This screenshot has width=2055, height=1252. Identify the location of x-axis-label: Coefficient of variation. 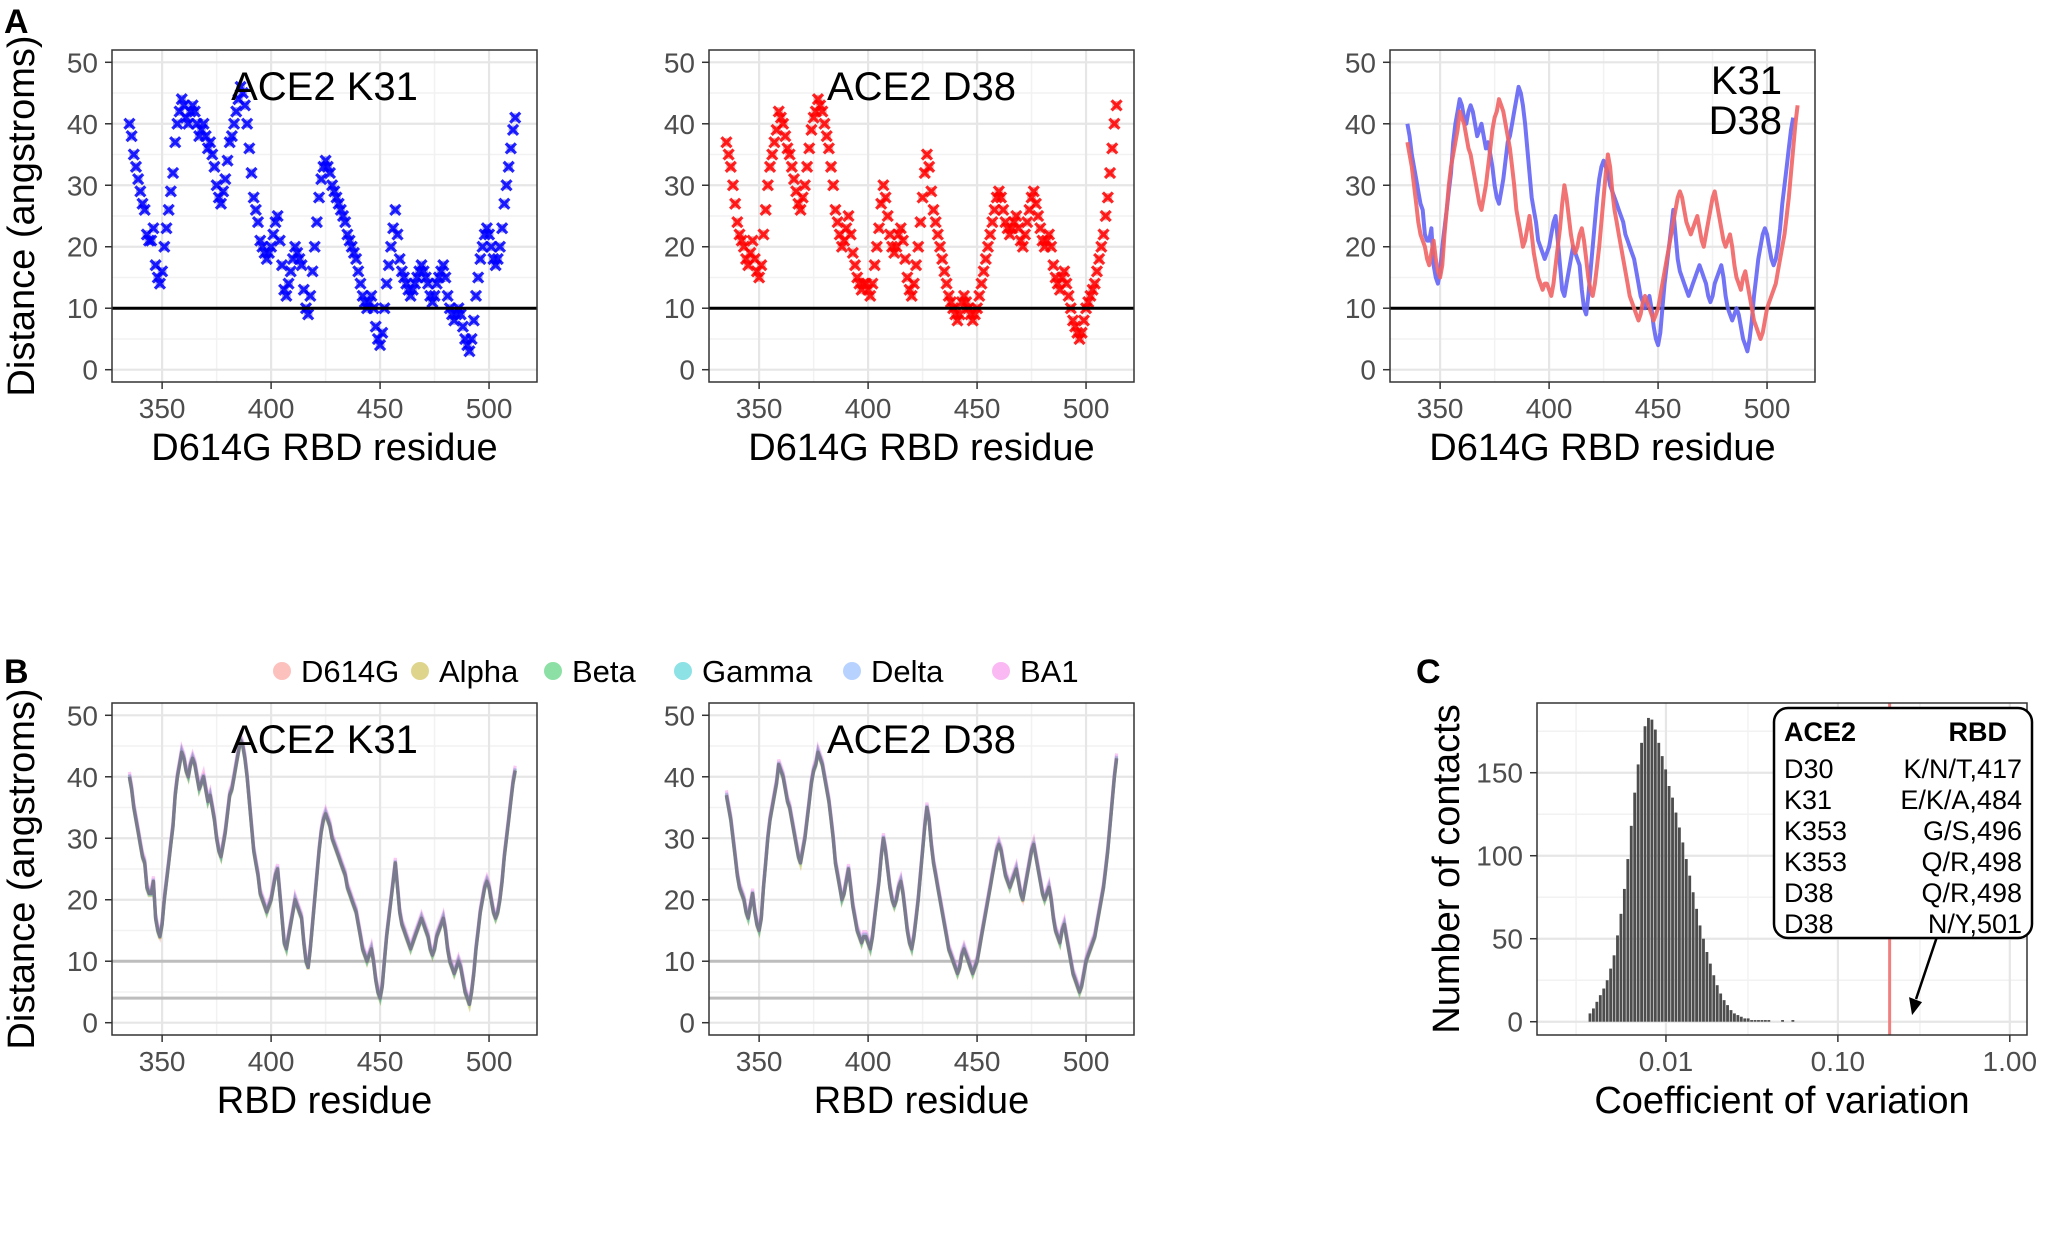
(1781, 1101).